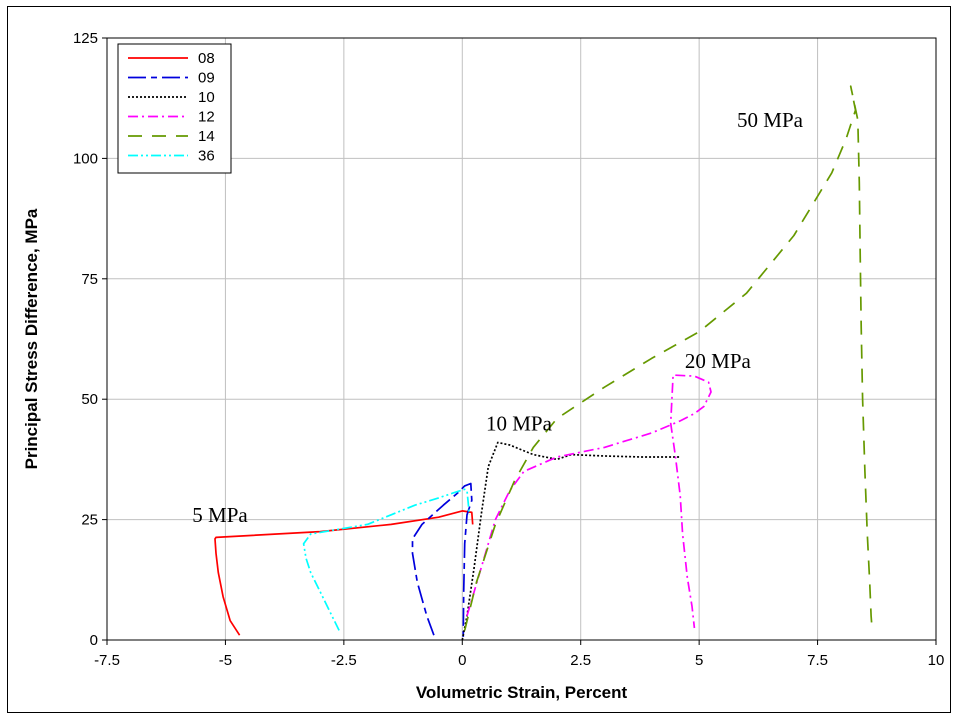 The image size is (960, 714). I want to click on x-tick-label: 7.5, so click(817, 660).